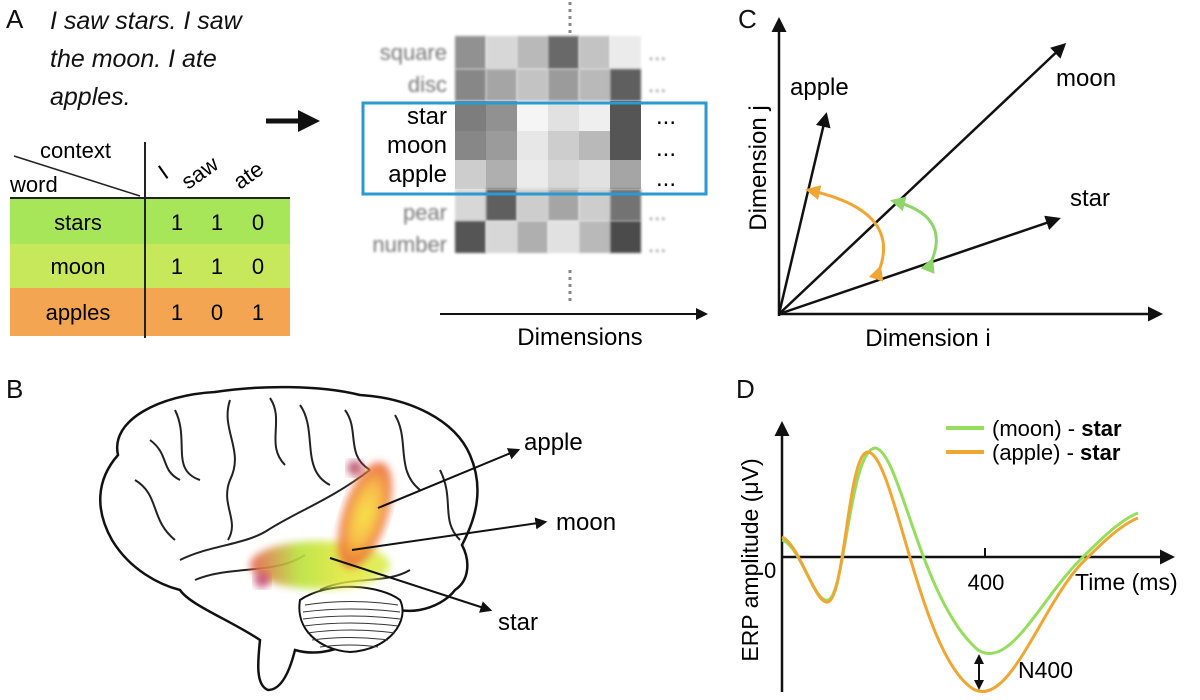 This screenshot has height=700, width=1200. Describe the element at coordinates (427, 116) in the screenshot. I see `matrix-word-star: star` at that location.